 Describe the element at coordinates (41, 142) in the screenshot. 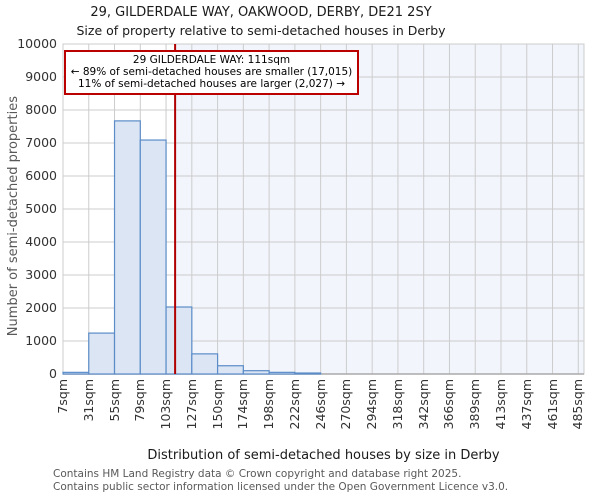

I see `y-tick-label: 7000` at that location.